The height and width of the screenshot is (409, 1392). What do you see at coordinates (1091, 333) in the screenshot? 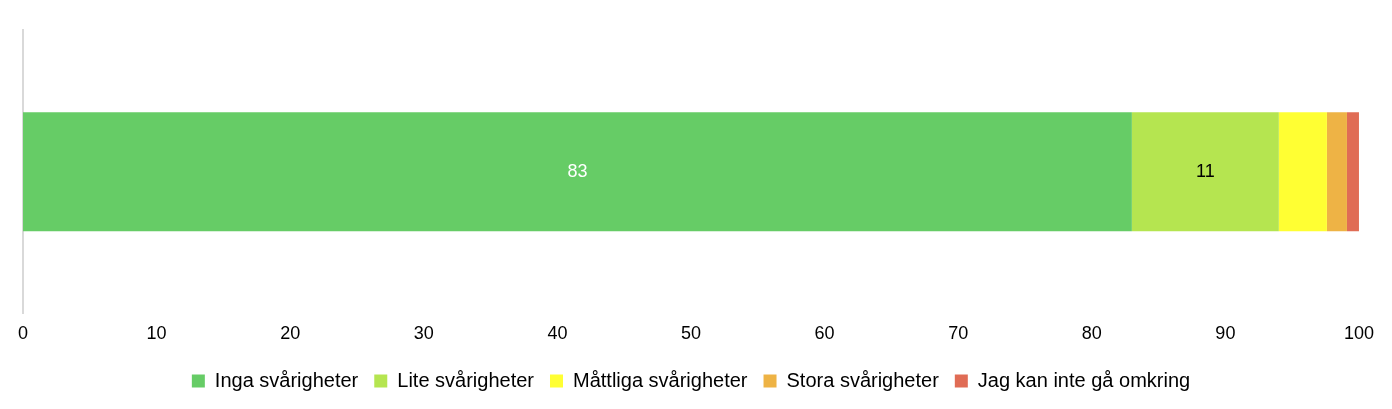
I see `x-tick-label: 80` at bounding box center [1091, 333].